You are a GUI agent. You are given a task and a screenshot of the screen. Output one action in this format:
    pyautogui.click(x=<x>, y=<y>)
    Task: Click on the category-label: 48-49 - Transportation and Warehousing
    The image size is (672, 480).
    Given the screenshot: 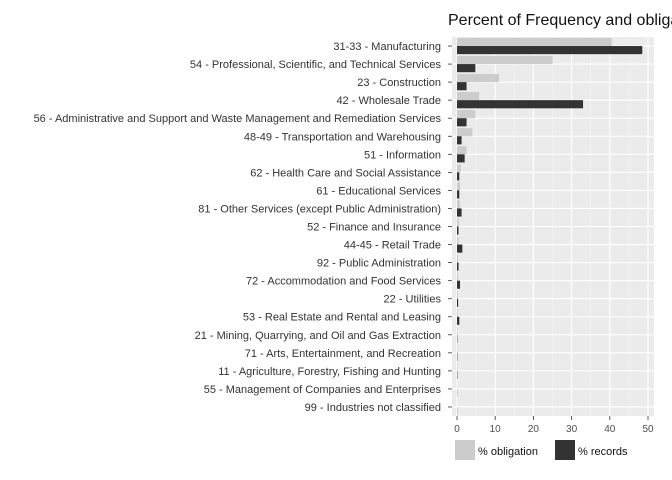 What is the action you would take?
    pyautogui.click(x=342, y=137)
    